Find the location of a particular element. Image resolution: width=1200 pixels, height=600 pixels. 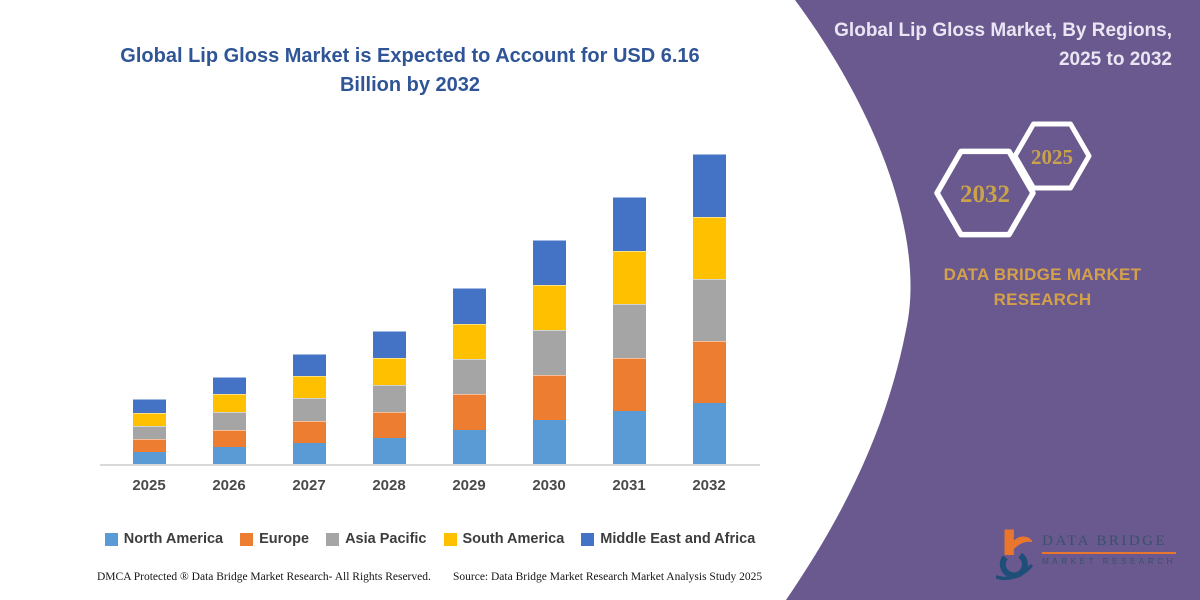

bar-segment-2028-asia-pacific is located at coordinates (389, 398).